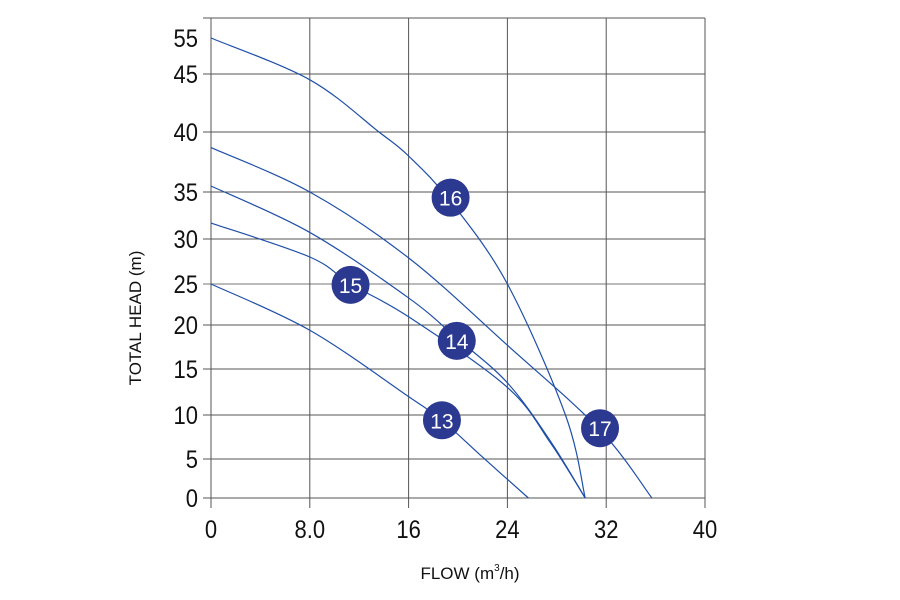 The width and height of the screenshot is (900, 600). Describe the element at coordinates (186, 326) in the screenshot. I see `y-tick-label: 20` at that location.